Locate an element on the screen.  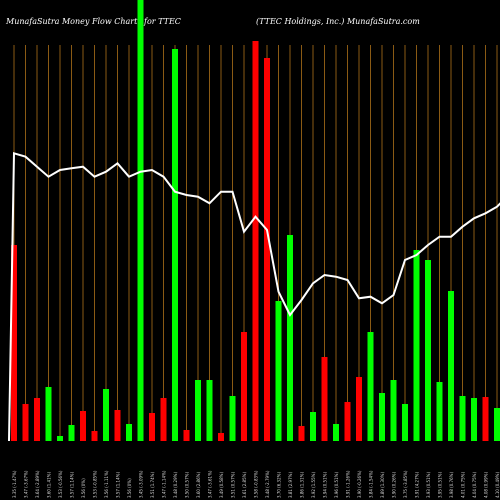
x-tick-label: 3.86 (1.31%) is located at coordinates (302, 485).